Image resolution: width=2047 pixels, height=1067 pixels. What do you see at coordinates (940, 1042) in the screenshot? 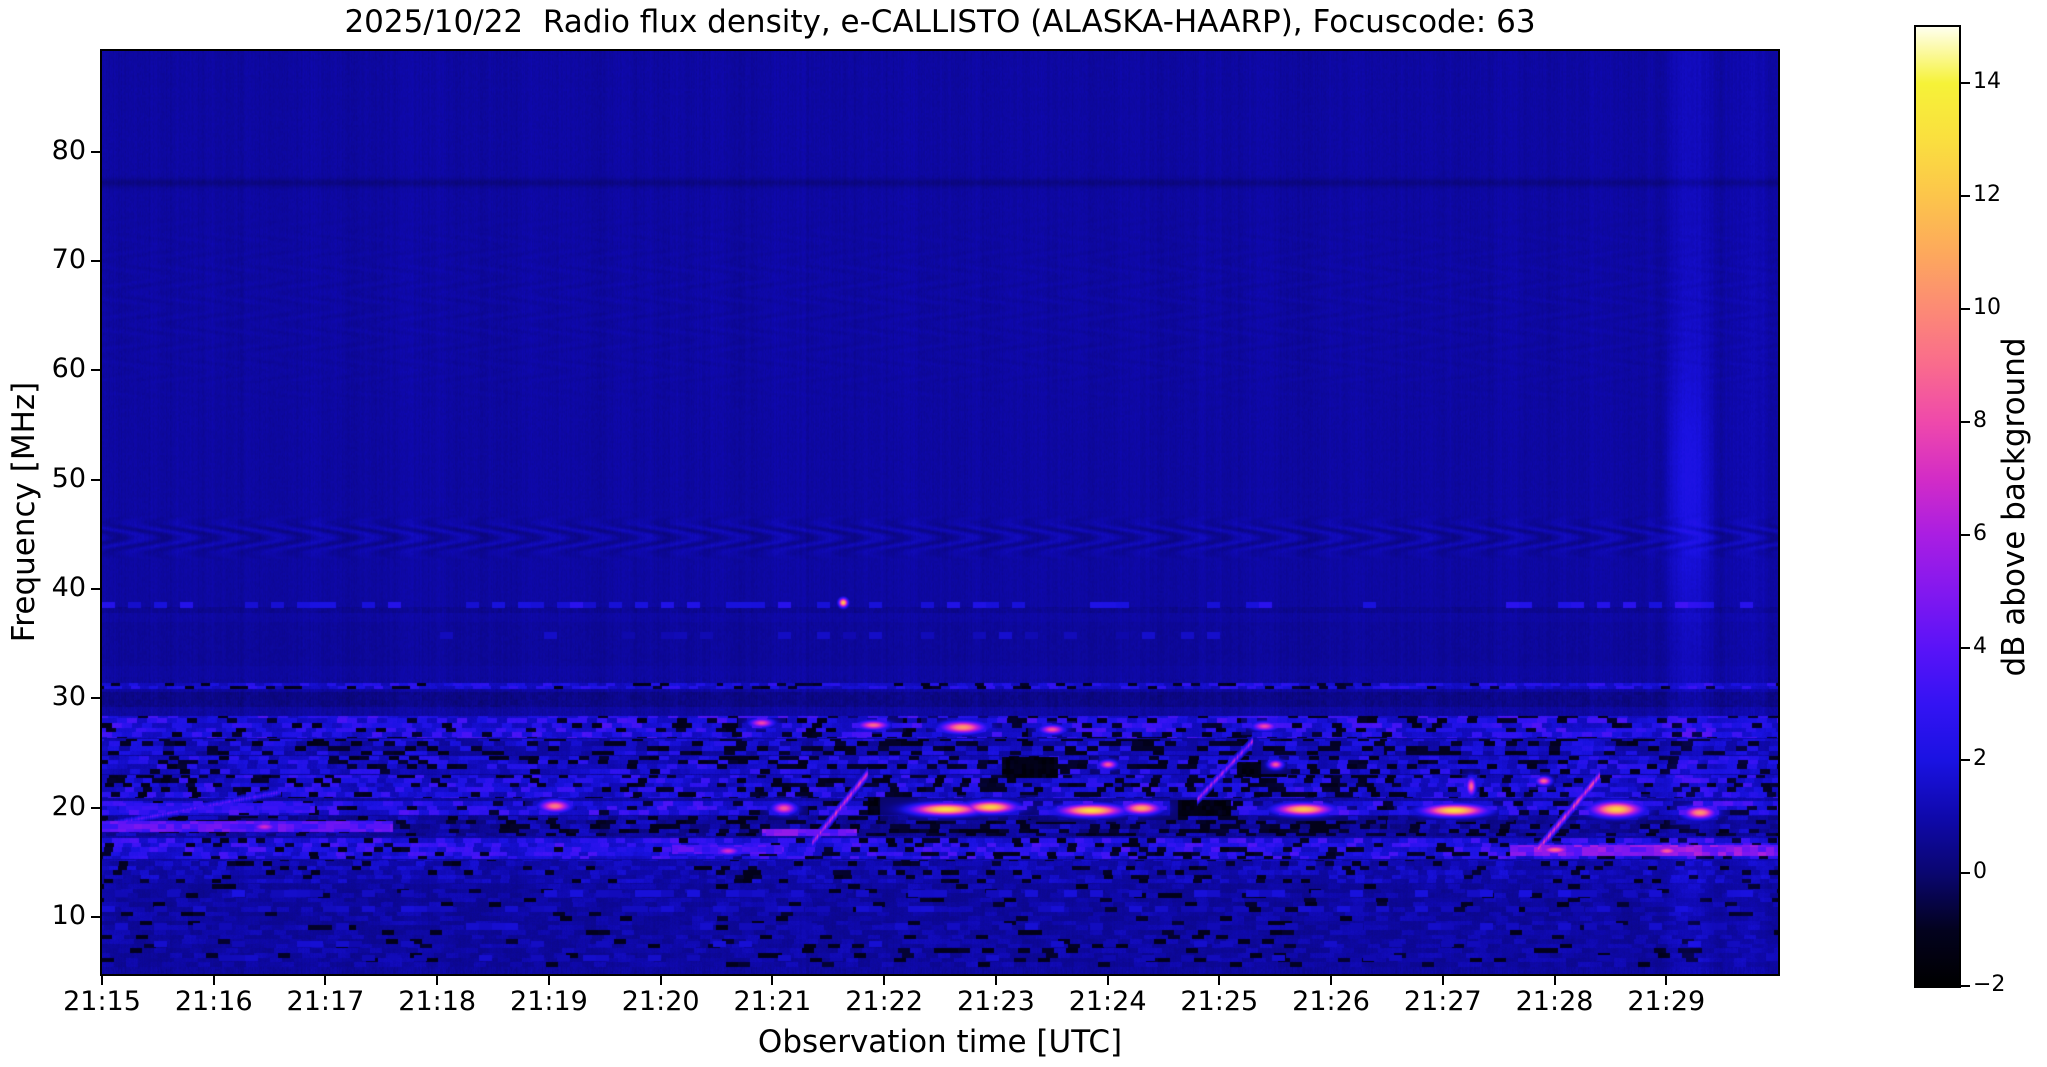
I see `x-axis-label: Observation time [UTC]` at bounding box center [940, 1042].